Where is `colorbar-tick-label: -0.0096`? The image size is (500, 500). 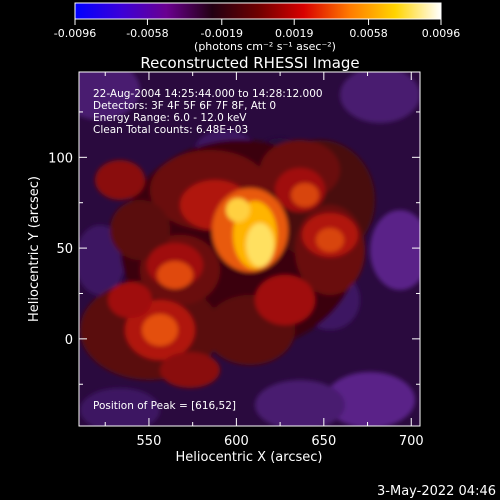 colorbar-tick-label: -0.0096 is located at coordinates (75, 33).